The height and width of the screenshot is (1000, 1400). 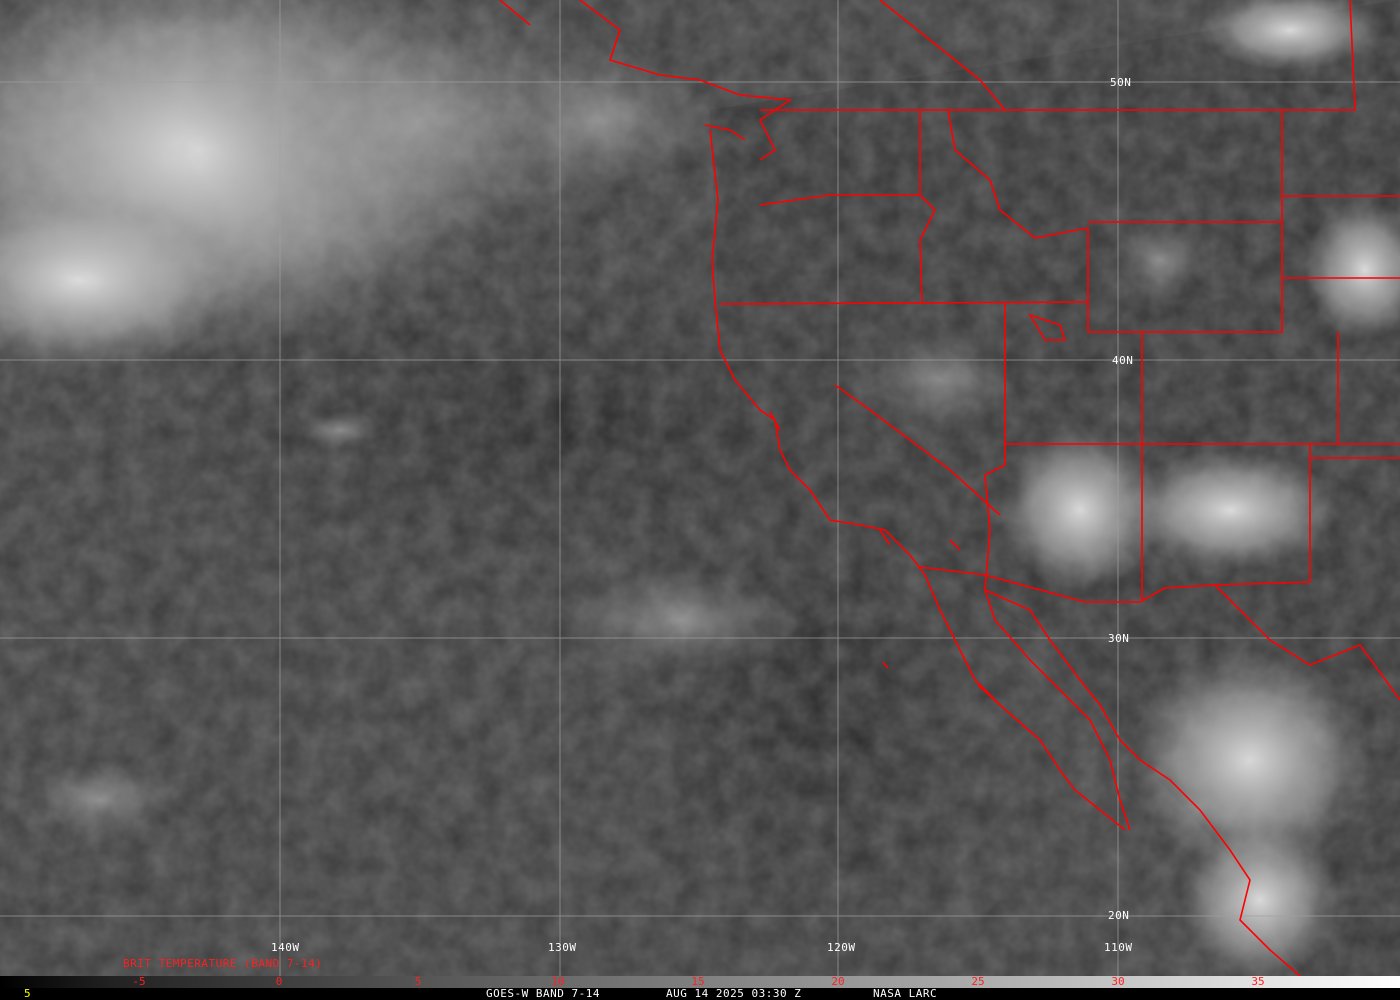 What do you see at coordinates (543, 993) in the screenshot?
I see `satellite-band-label: GOES-W BAND 7-14` at bounding box center [543, 993].